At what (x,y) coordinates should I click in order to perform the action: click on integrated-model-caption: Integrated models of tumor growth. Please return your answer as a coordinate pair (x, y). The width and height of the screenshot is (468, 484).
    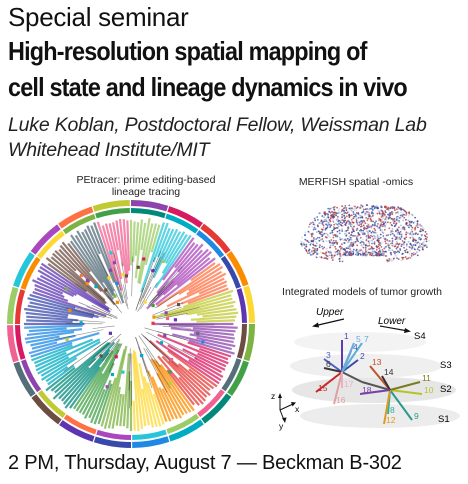
    Looking at the image, I should click on (362, 292).